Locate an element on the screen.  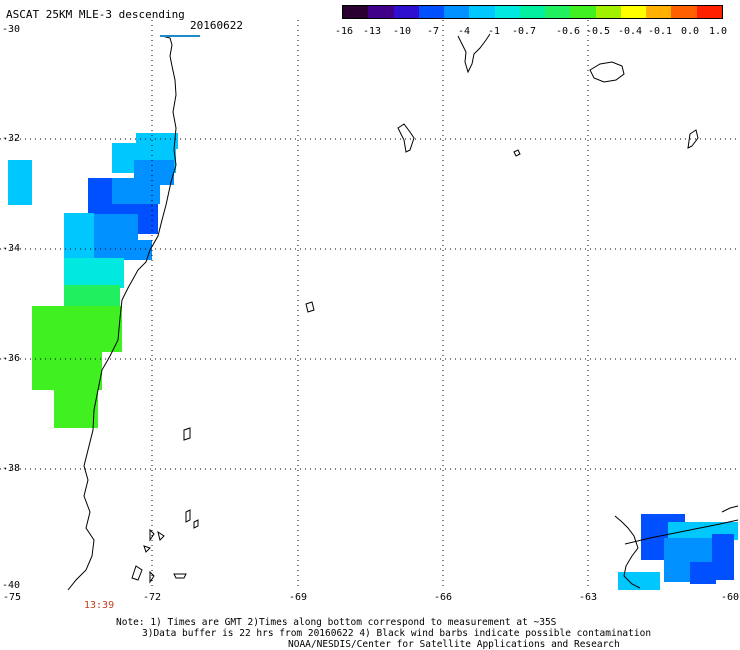
longitude-label: -60 is located at coordinates (730, 597).